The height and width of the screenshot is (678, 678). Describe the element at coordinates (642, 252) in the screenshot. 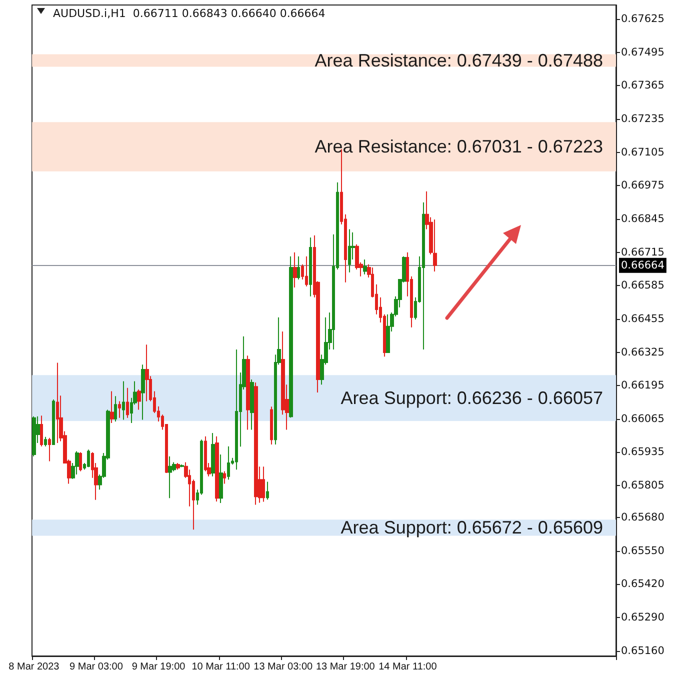

I see `y-tick-label: 0.66715` at that location.